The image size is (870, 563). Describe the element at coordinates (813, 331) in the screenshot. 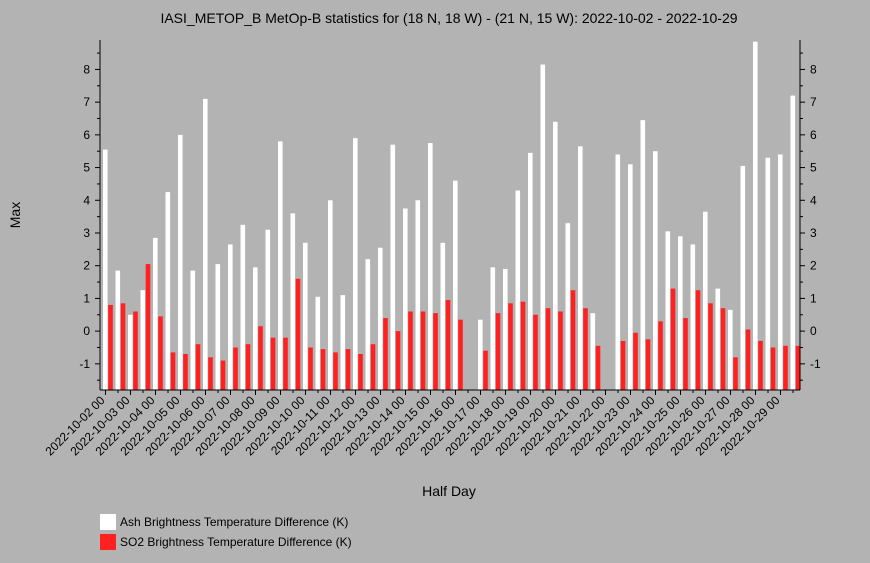

I see `y-tick-label-right: 0` at that location.